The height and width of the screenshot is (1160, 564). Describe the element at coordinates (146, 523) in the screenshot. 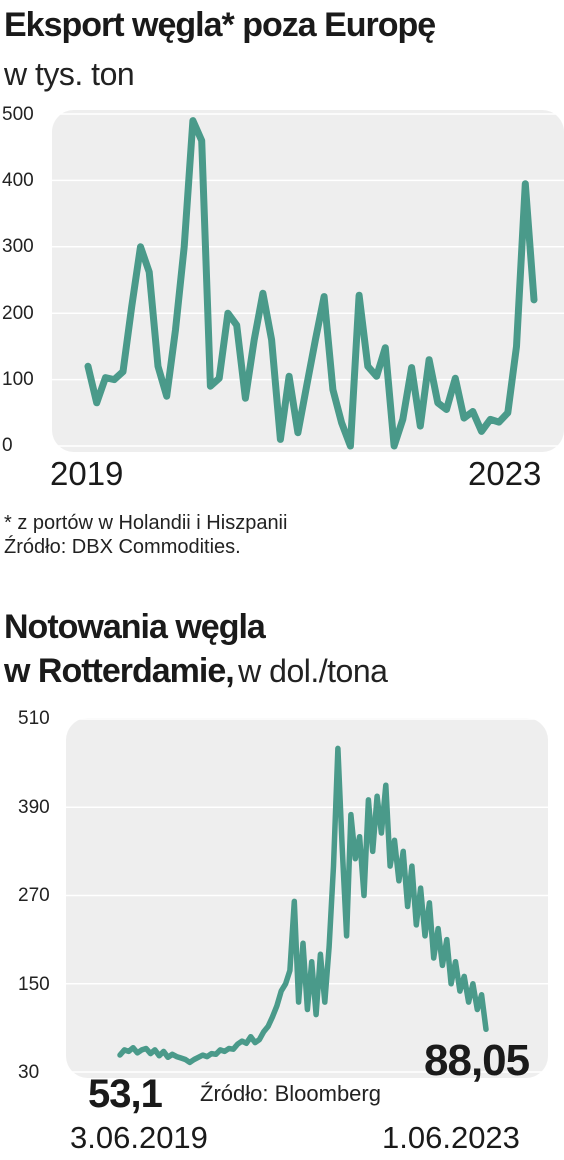

I see `chart1-footnote: * z portów w Holandii i Hiszpanii` at that location.